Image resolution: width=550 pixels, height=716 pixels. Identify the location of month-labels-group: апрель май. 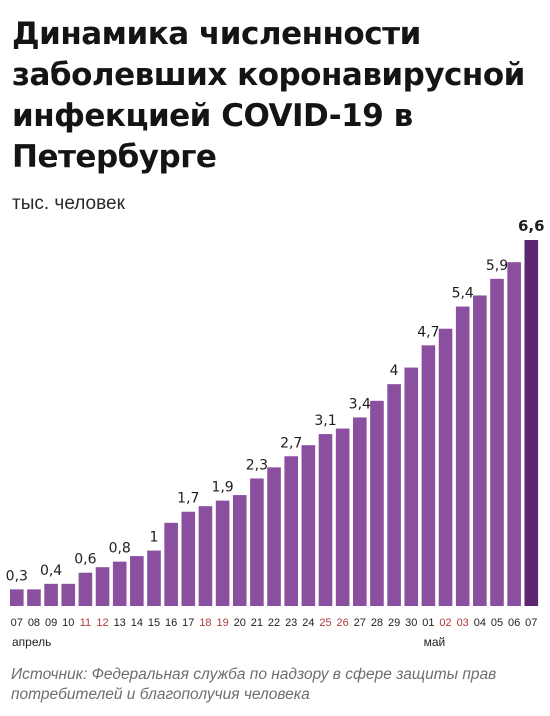
(228, 642).